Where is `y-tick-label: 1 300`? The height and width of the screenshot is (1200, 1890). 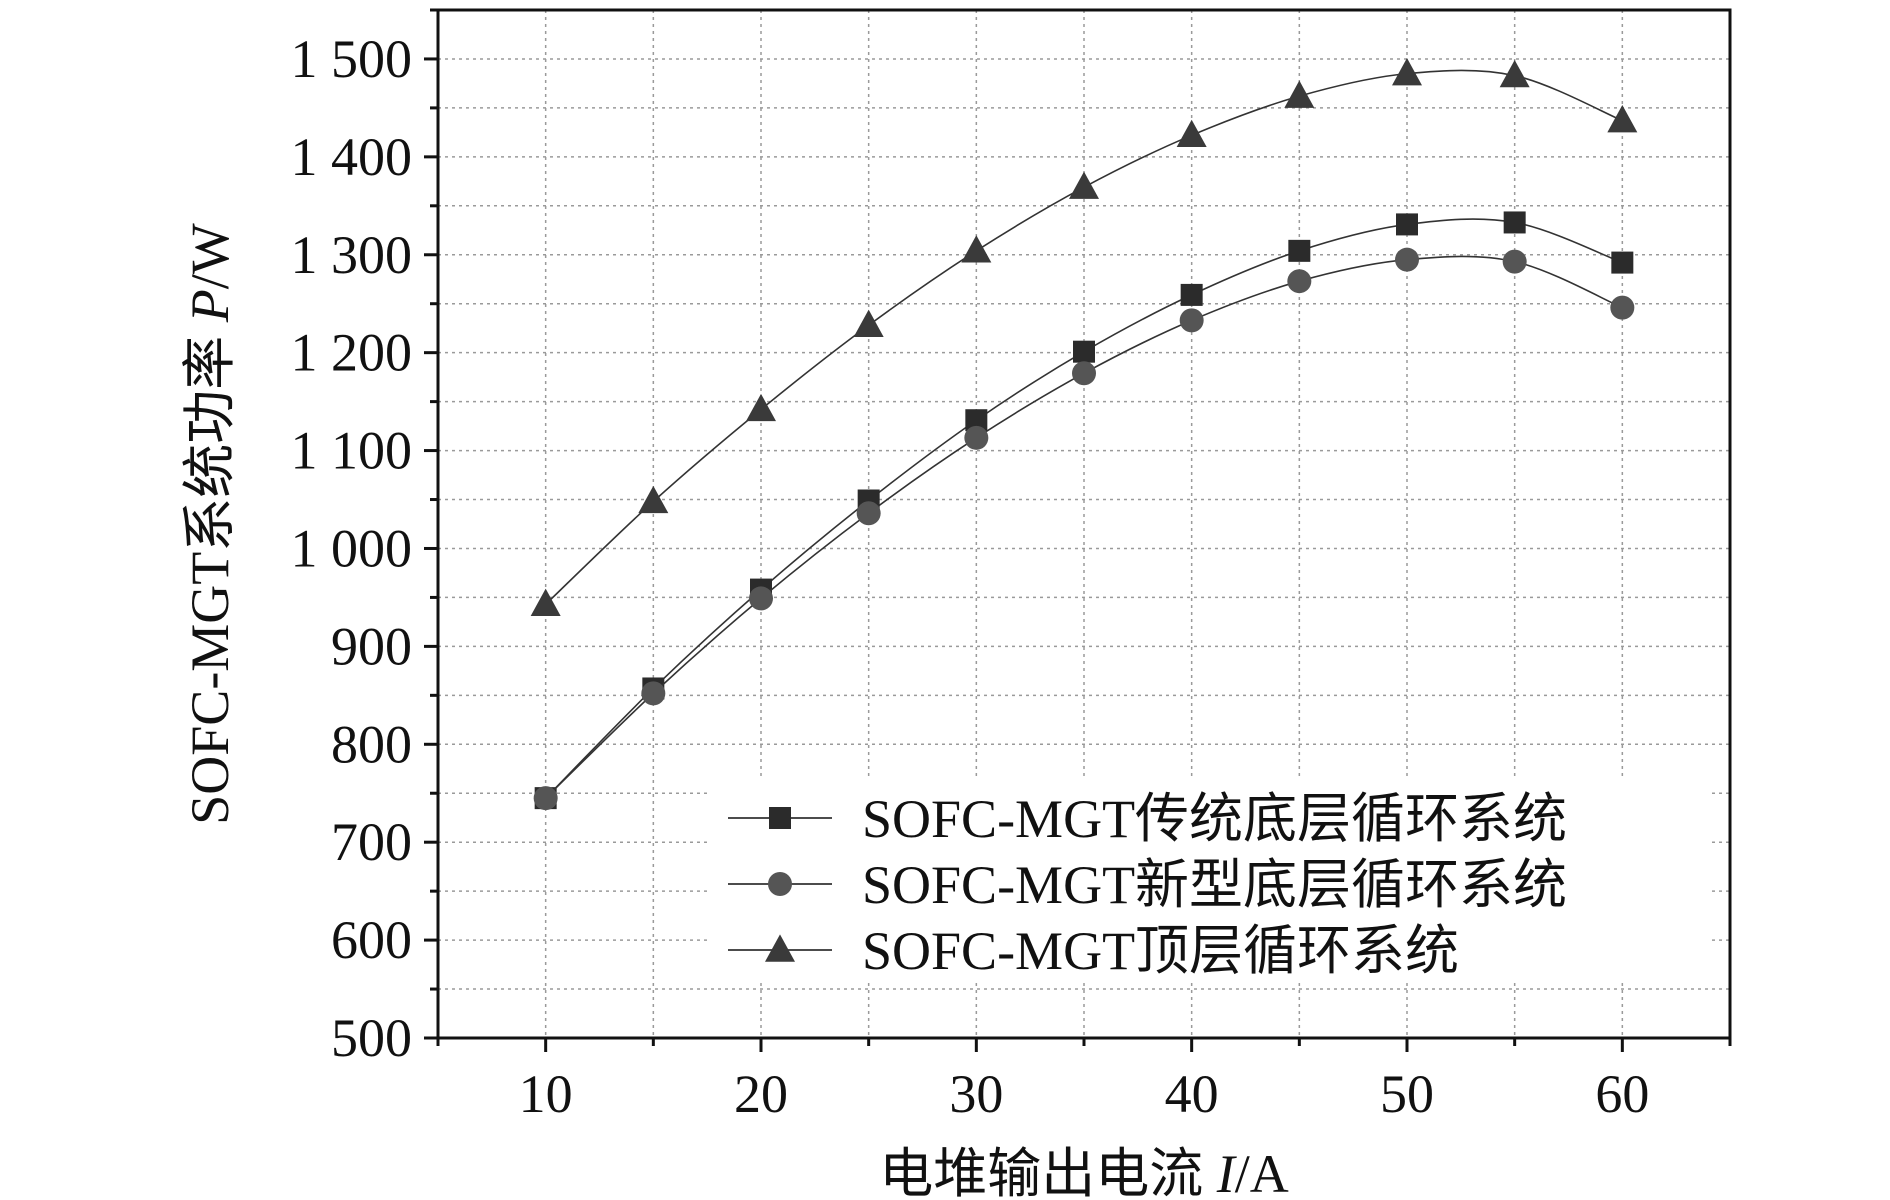
y-tick-label: 1 300 is located at coordinates (352, 255).